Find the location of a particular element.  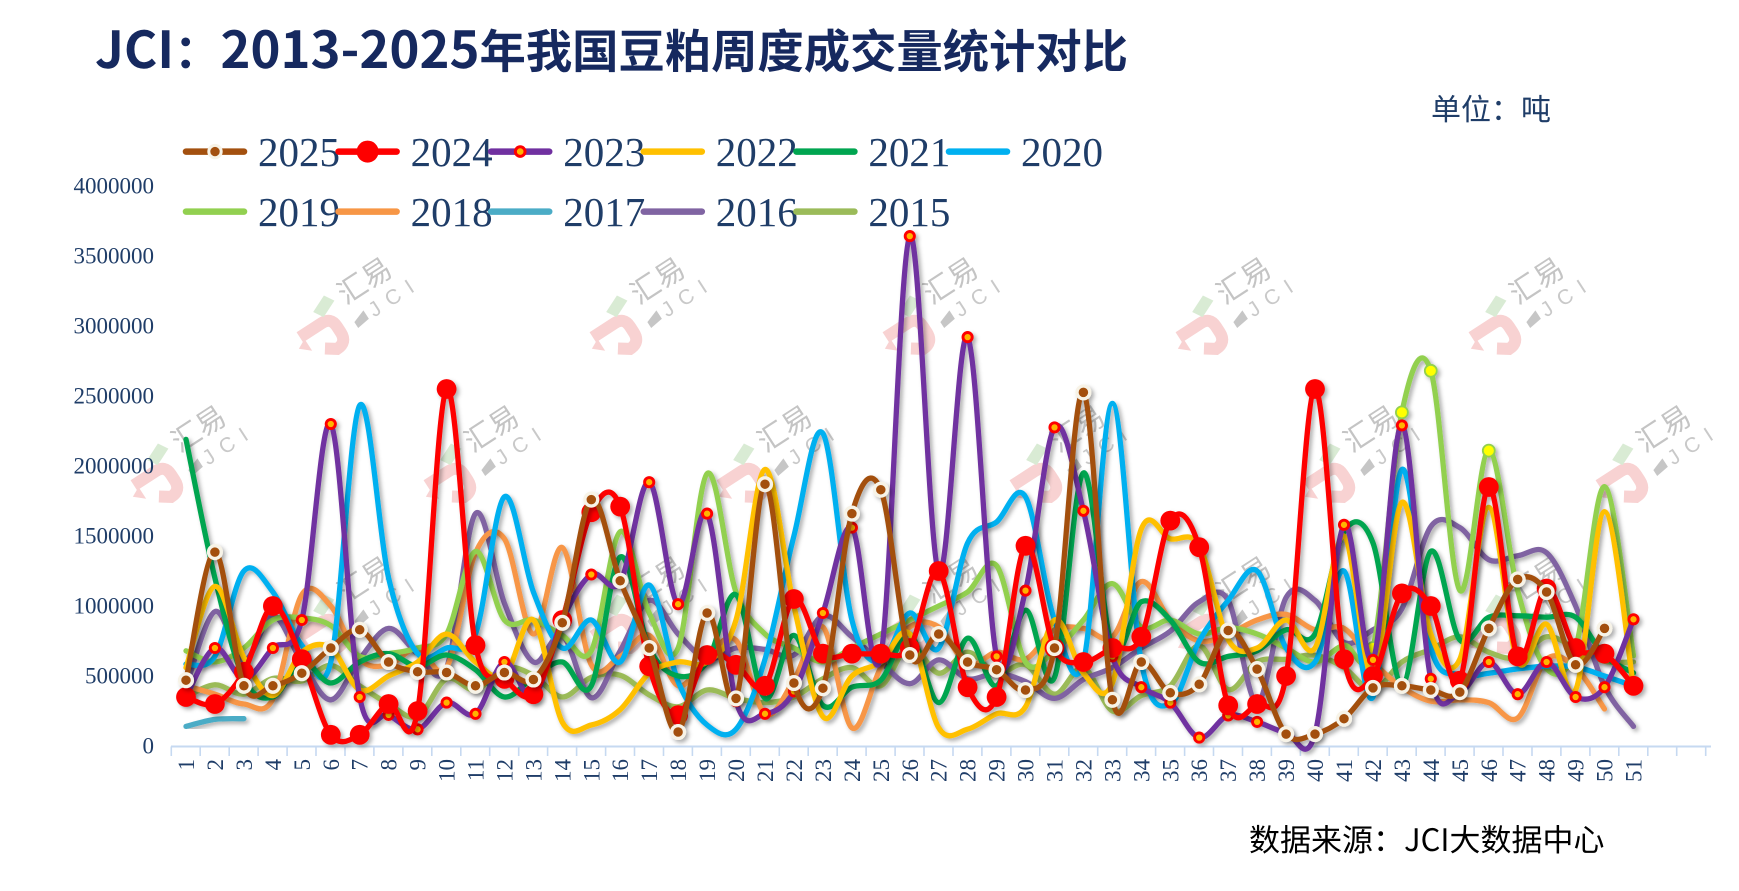

svg-text: 49 is located at coordinates (1576, 770).